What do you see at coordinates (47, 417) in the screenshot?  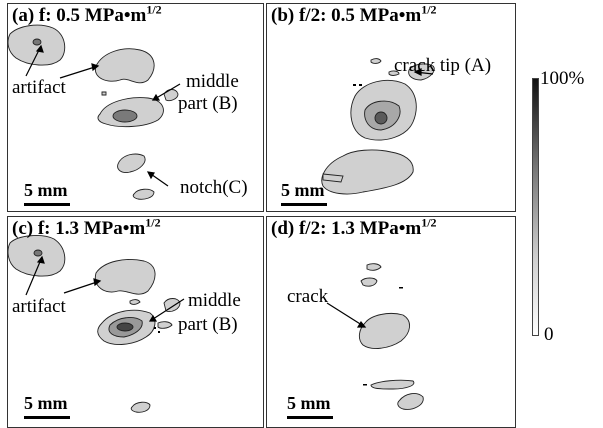 I see `scale-bar-c` at bounding box center [47, 417].